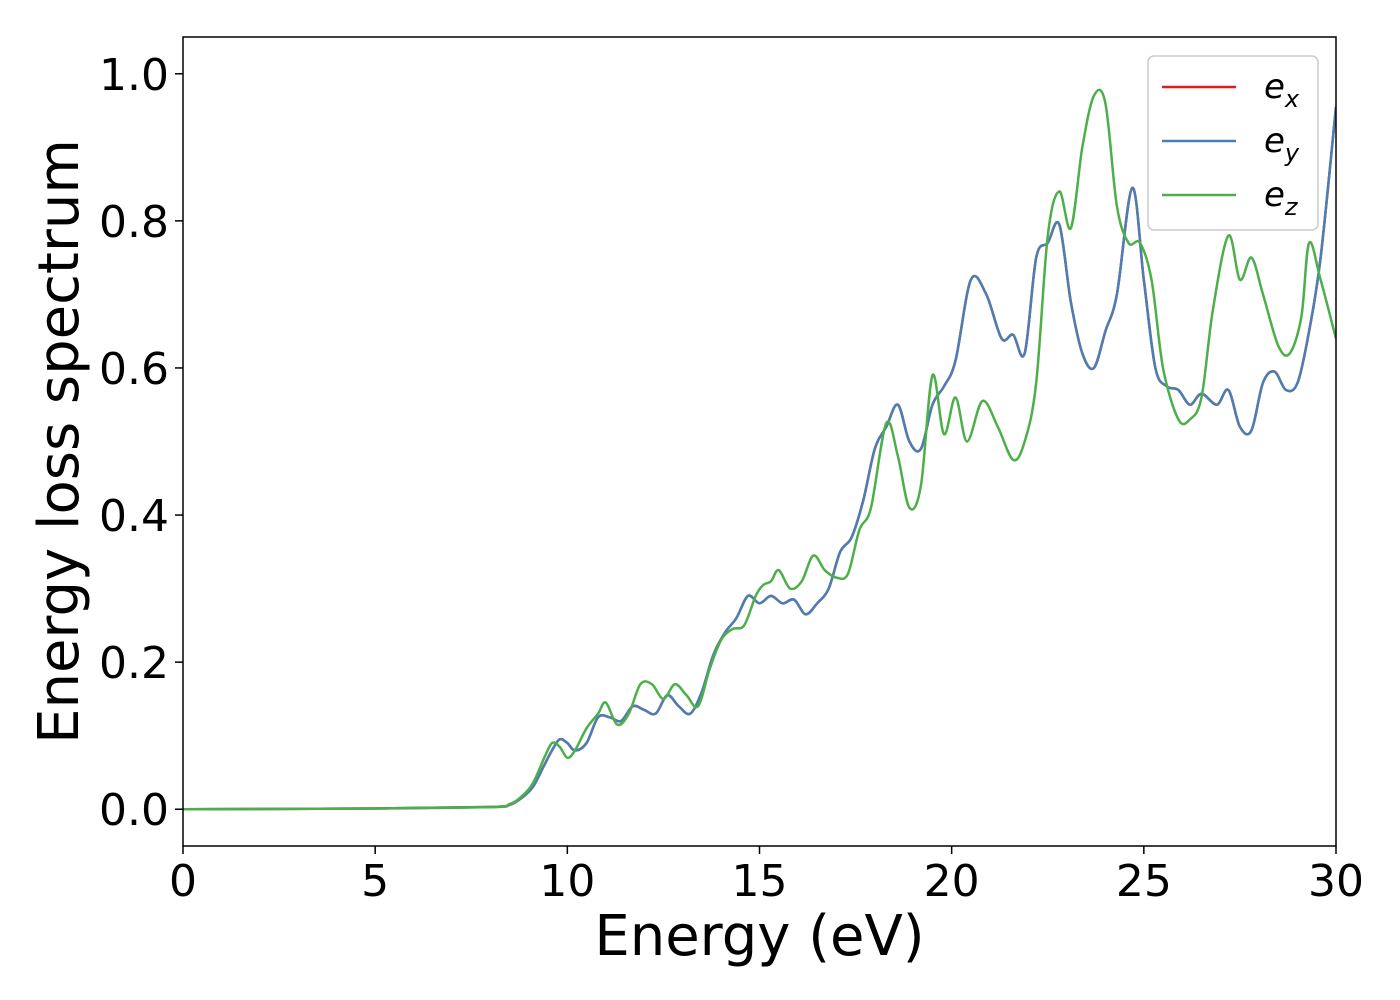 Image resolution: width=1400 pixels, height=1000 pixels. What do you see at coordinates (134, 810) in the screenshot?
I see `y-tick-label: 0.0` at bounding box center [134, 810].